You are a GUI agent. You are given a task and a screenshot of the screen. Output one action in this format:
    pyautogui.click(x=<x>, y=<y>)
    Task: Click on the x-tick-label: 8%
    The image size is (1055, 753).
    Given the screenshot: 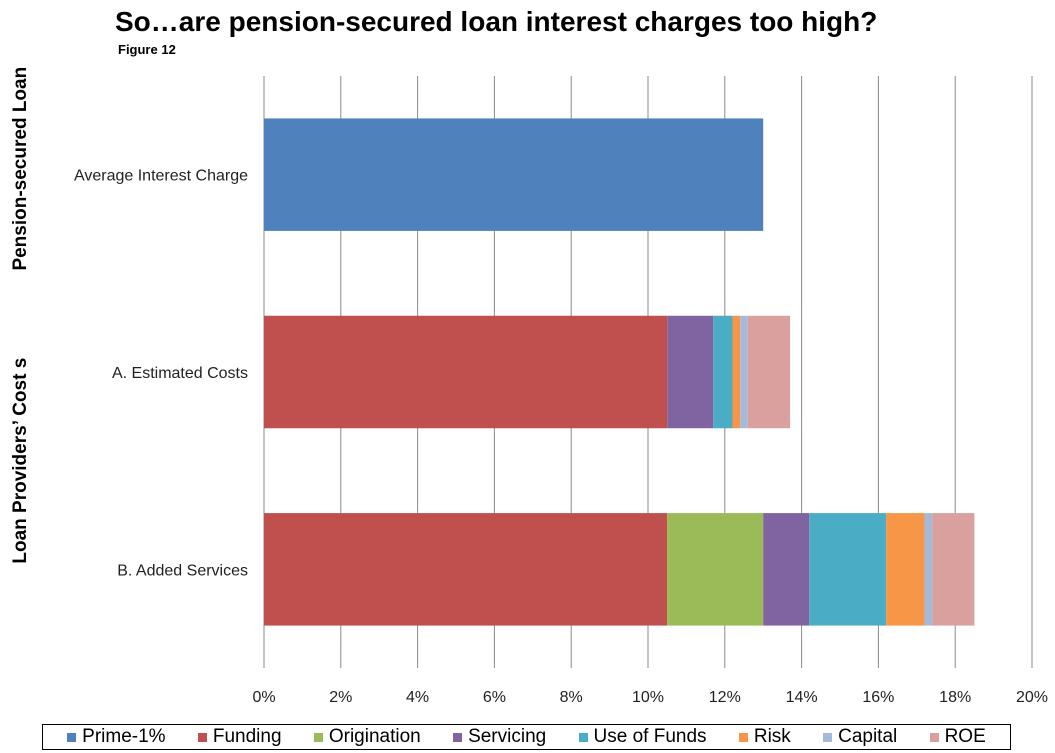 What is the action you would take?
    pyautogui.click(x=571, y=697)
    